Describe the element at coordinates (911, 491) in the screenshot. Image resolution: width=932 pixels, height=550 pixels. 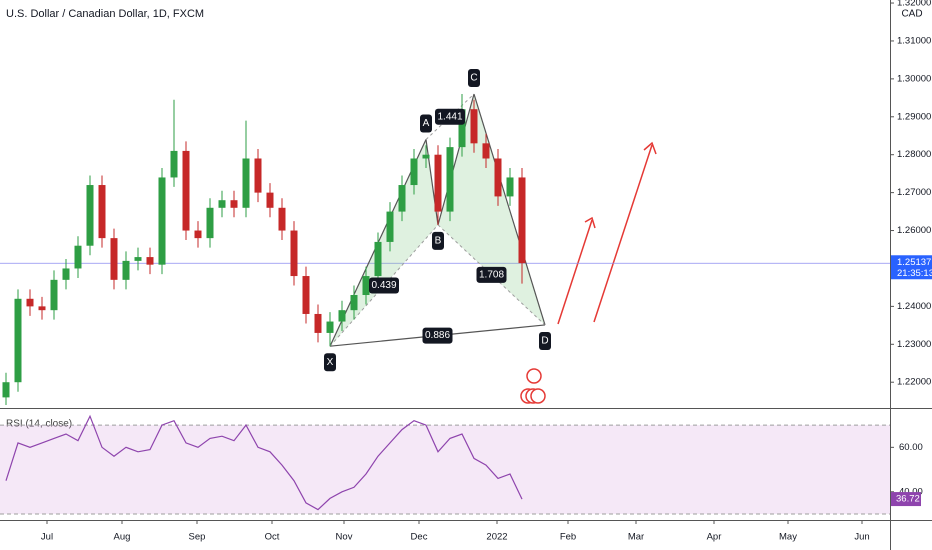
I see `y-tick-label: 40.00` at that location.